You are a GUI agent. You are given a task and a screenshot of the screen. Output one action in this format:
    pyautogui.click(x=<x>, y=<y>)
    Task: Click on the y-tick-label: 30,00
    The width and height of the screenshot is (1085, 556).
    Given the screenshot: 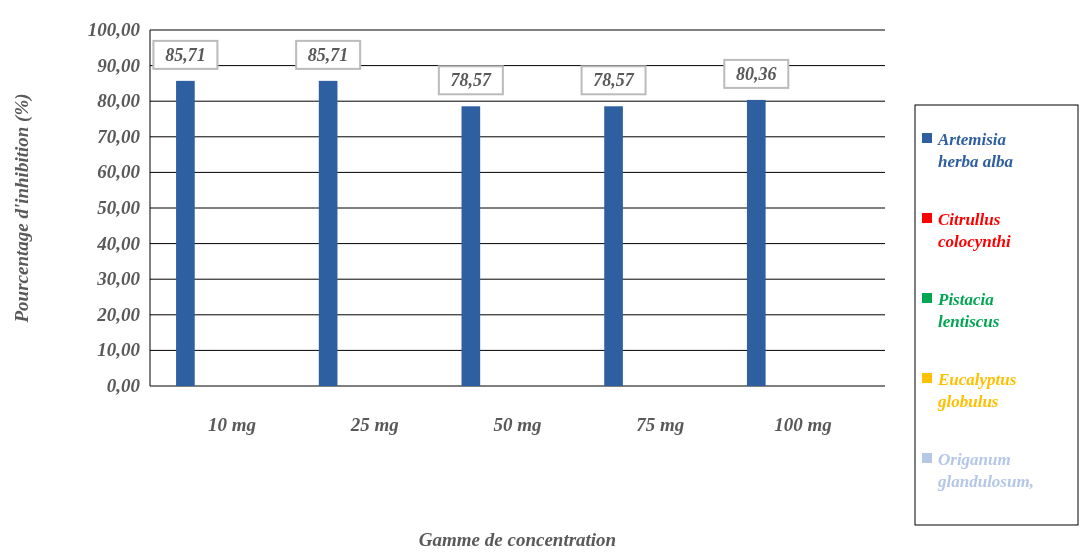 What is the action you would take?
    pyautogui.click(x=118, y=279)
    